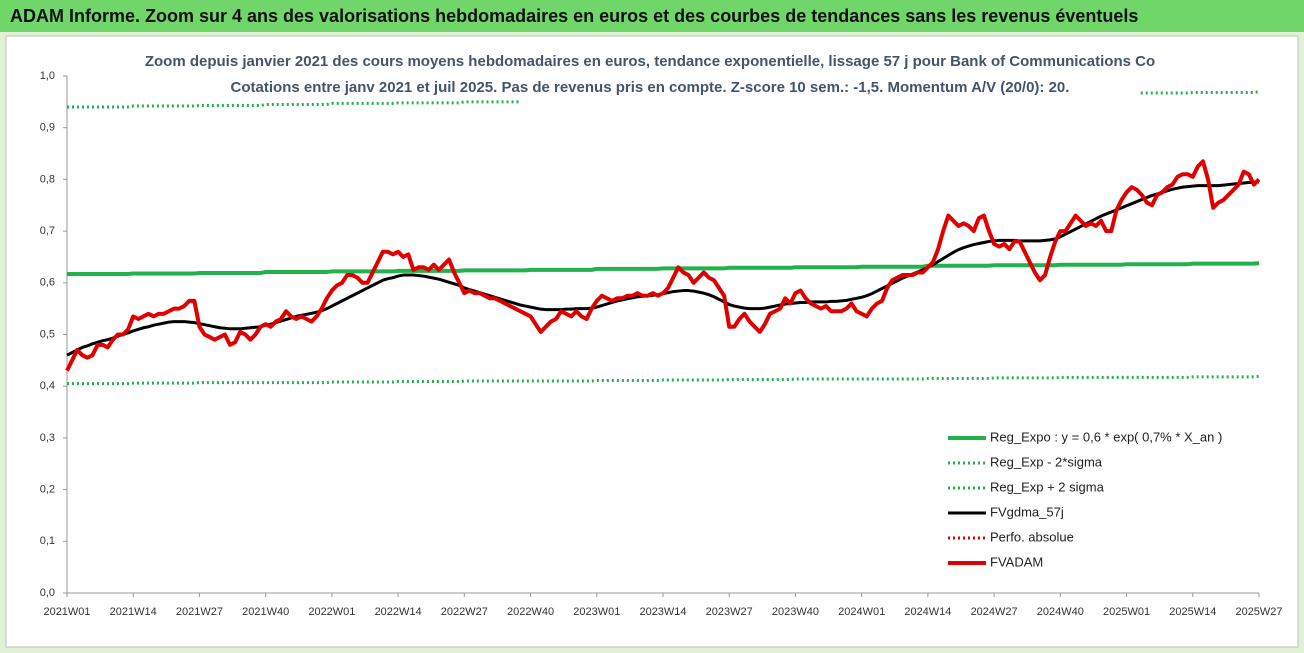  Describe the element at coordinates (1047, 486) in the screenshot. I see `legend-label: Reg_Exp + 2 sigma` at that location.